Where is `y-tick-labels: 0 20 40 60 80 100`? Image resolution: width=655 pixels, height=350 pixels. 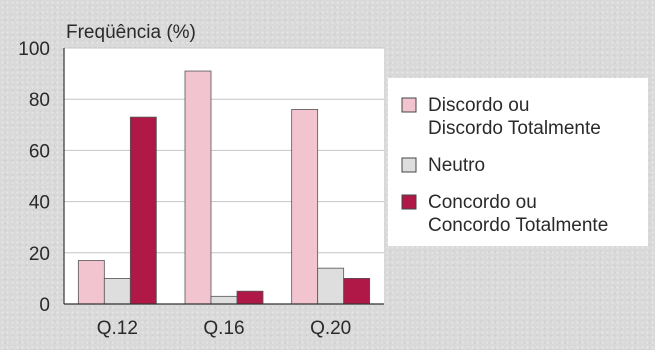 y-tick-labels: 0 20 40 60 80 100 is located at coordinates (34, 177).